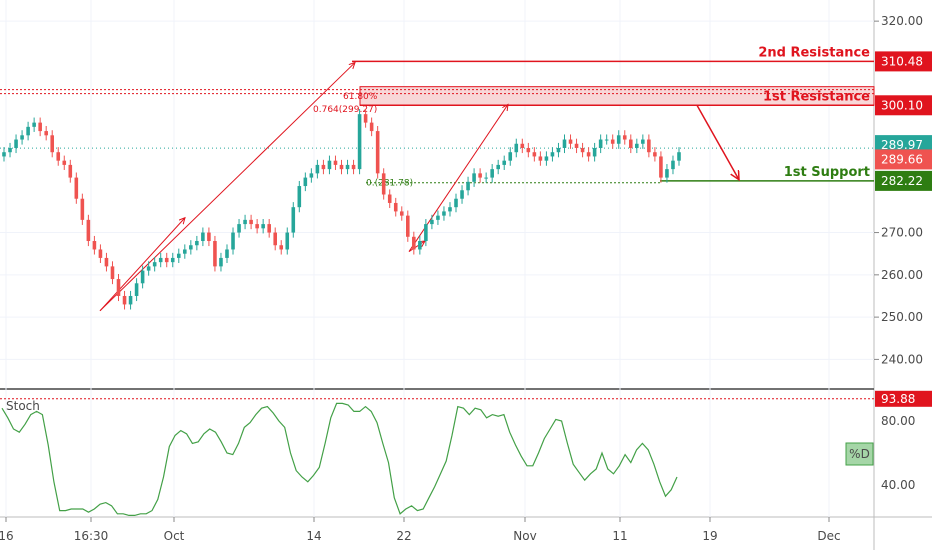 The width and height of the screenshot is (932, 550). Describe the element at coordinates (898, 399) in the screenshot. I see `overbought-badge-text: 93.88` at that location.